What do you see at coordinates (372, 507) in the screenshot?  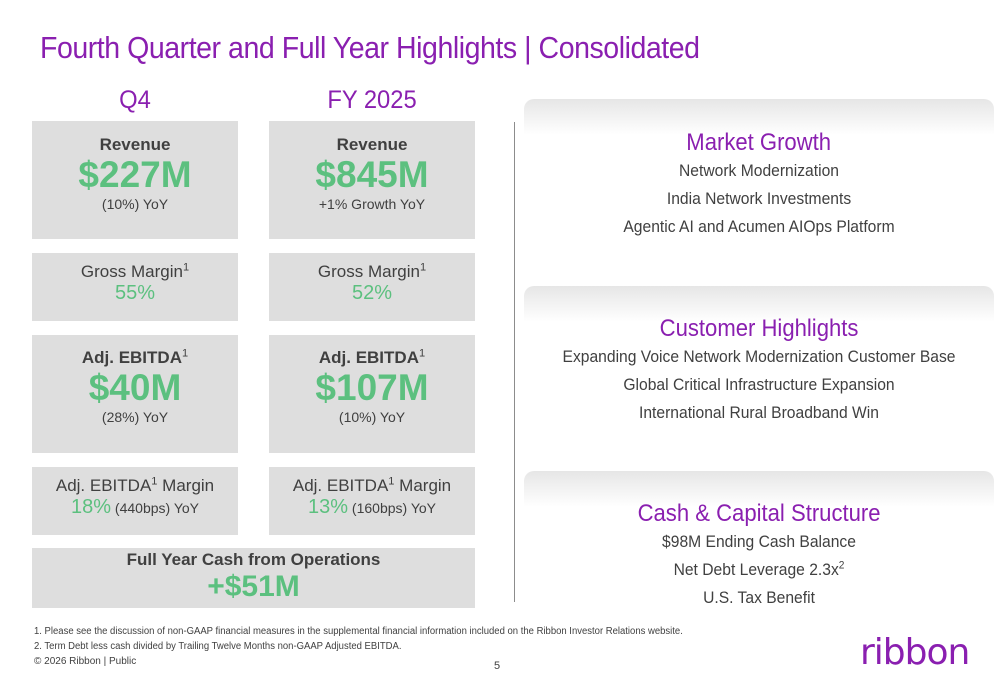 I see `fy-ebitda-margin-value: 13% (160bps) YoY` at bounding box center [372, 507].